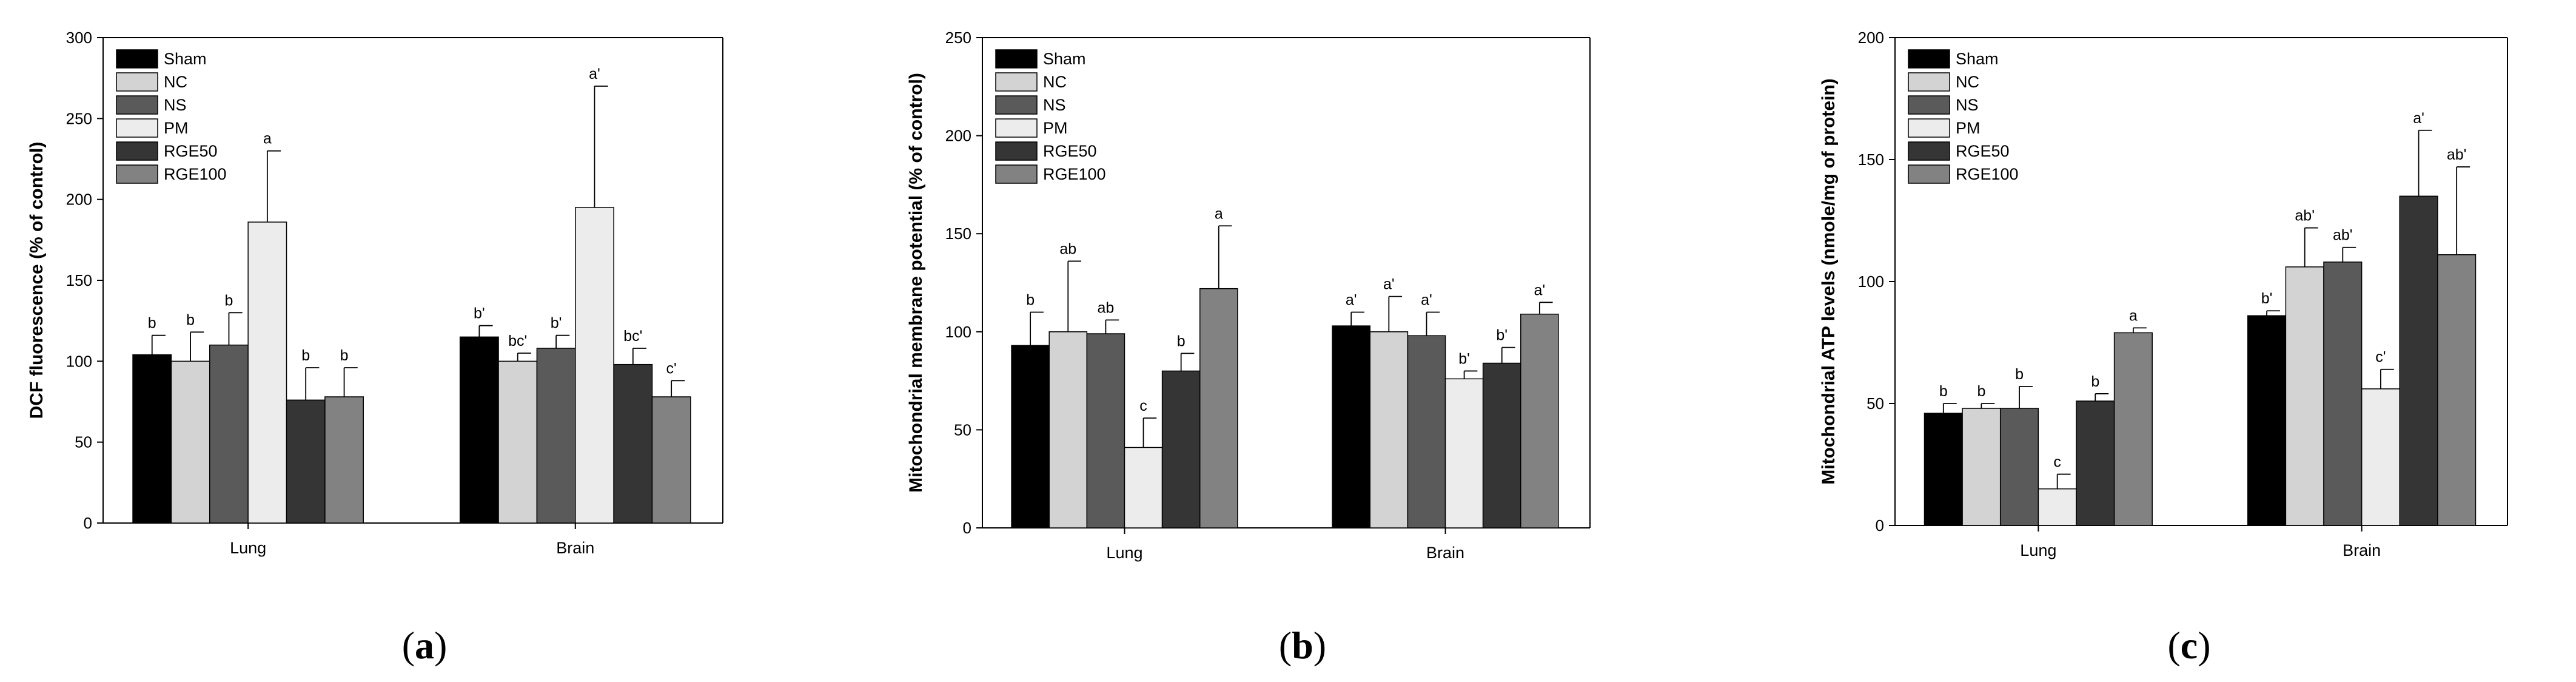 Image resolution: width=2576 pixels, height=682 pixels. Describe the element at coordinates (2304, 396) in the screenshot. I see `bar-nc-brain` at that location.